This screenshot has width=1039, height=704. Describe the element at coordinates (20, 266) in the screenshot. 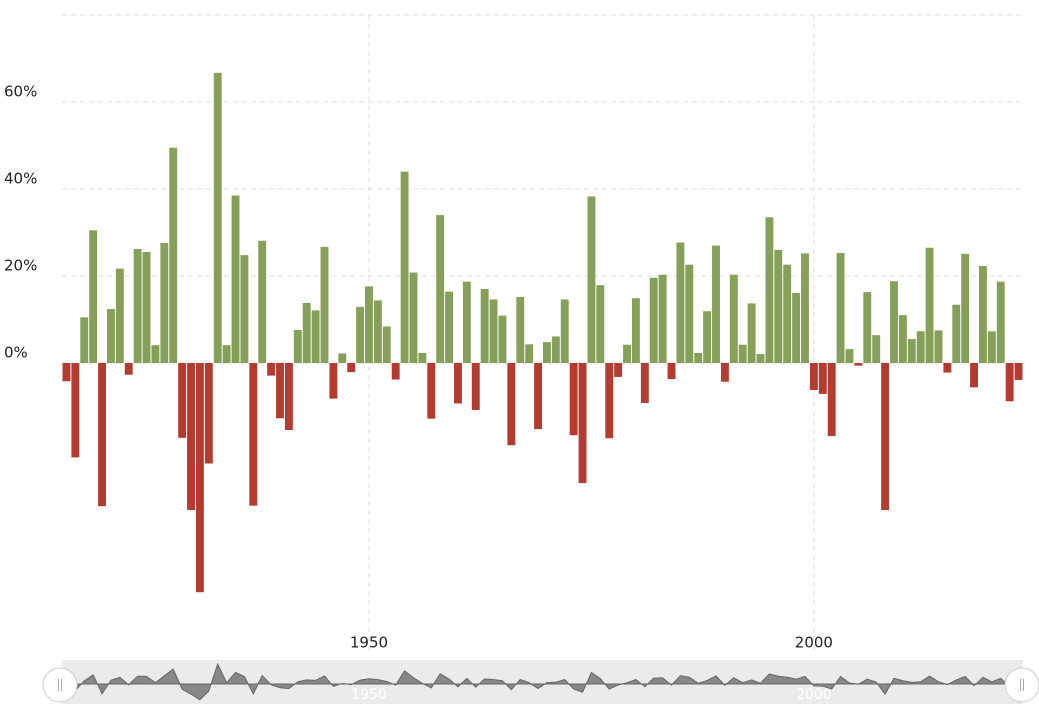

I see `y-tick-label: 20%` at that location.